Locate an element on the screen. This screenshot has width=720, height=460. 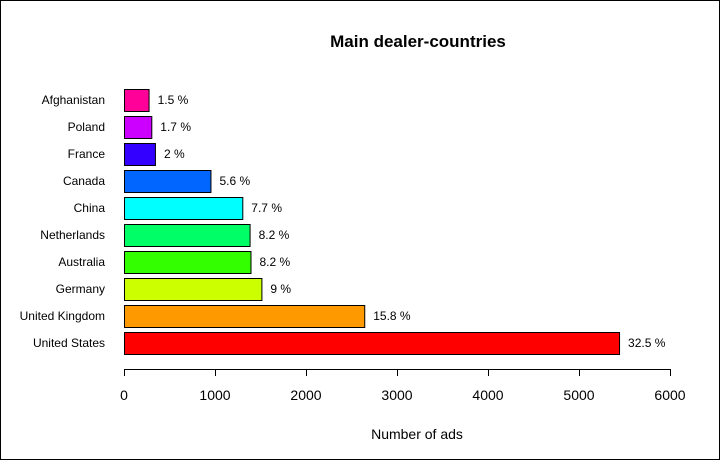
x-axis: 0 1000 2000 3000 4000 5000 6000 is located at coordinates (403, 386).